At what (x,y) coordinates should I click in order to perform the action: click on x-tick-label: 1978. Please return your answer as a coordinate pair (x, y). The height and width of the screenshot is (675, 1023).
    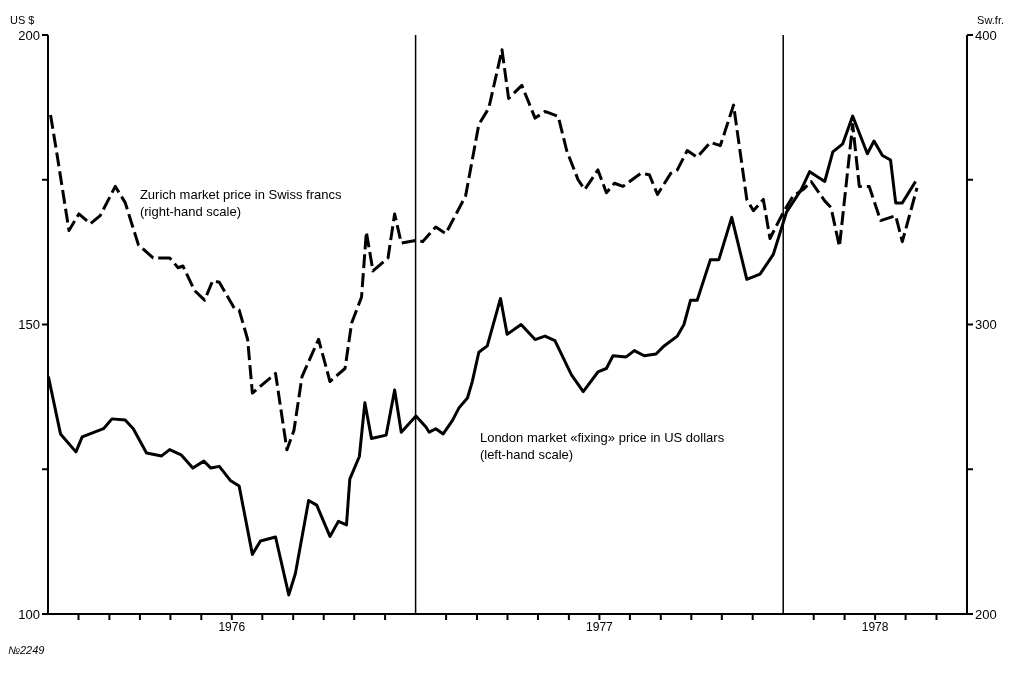
    Looking at the image, I should click on (875, 626).